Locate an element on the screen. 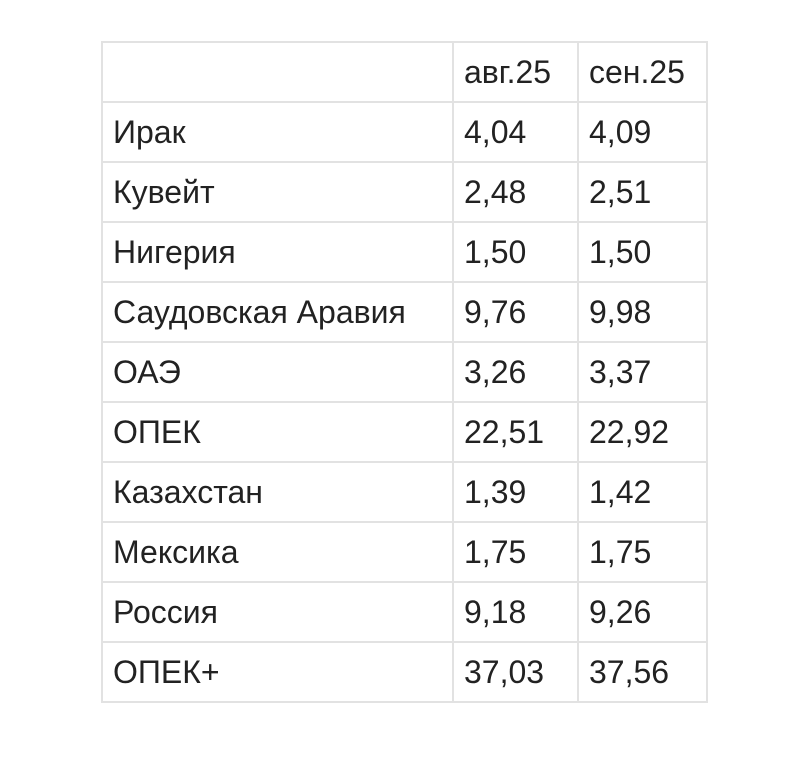 The height and width of the screenshot is (782, 801). aug-value-cell: 1,50 is located at coordinates (515, 252).